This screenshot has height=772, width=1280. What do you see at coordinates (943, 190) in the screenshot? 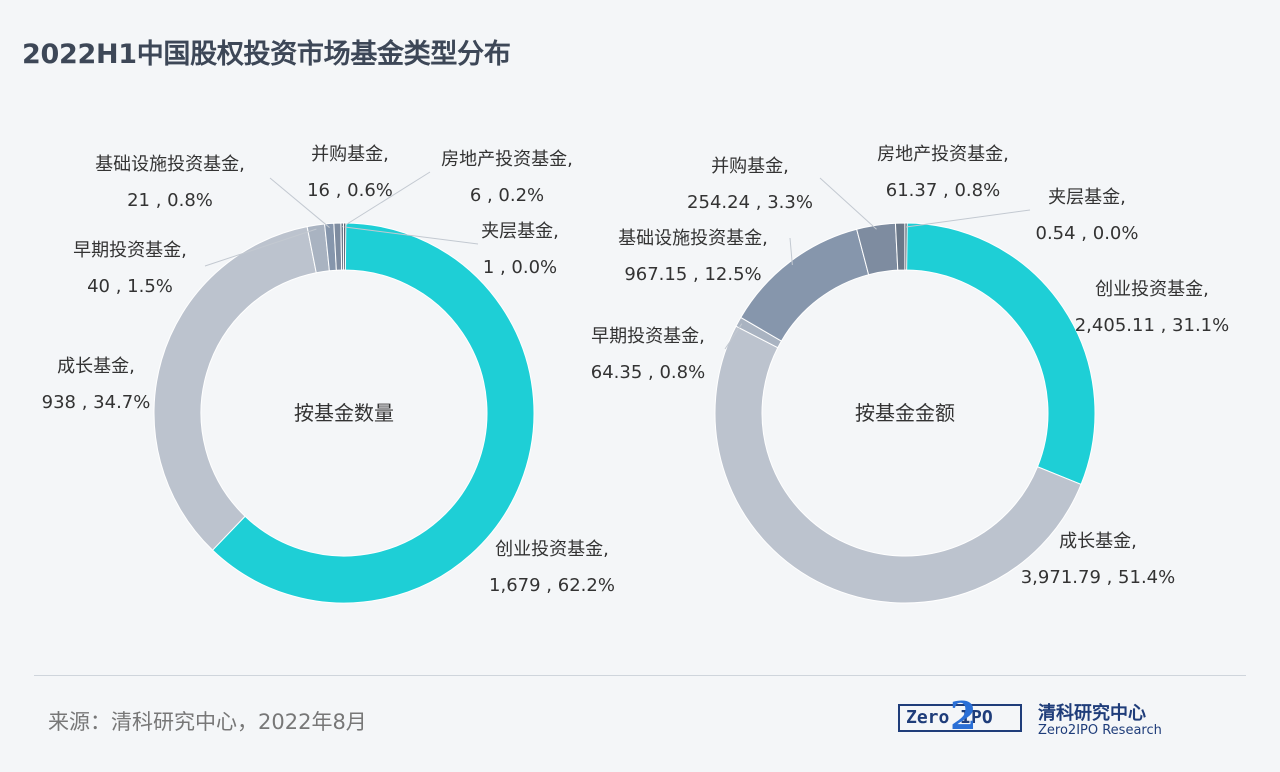
I see `slice-label-value-2-6: 61.37 , 0.8%` at bounding box center [943, 190].